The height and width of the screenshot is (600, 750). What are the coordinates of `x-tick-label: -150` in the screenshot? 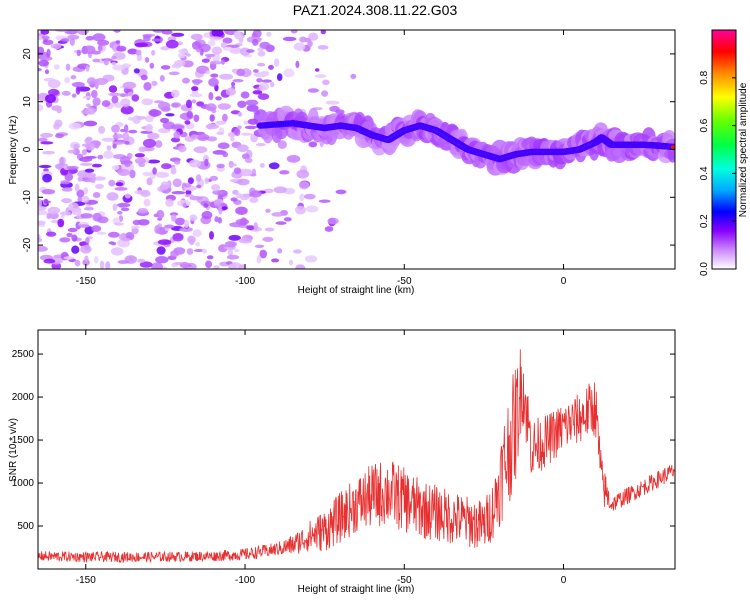 It's located at (86, 281).